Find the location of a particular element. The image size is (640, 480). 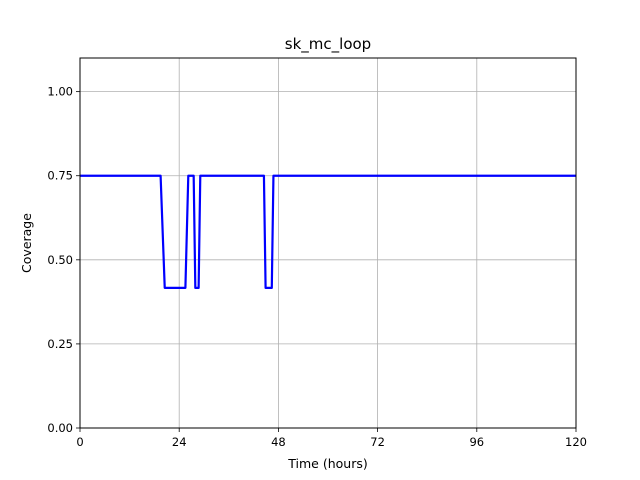

y-tick-label: 1.00 is located at coordinates (60, 92).